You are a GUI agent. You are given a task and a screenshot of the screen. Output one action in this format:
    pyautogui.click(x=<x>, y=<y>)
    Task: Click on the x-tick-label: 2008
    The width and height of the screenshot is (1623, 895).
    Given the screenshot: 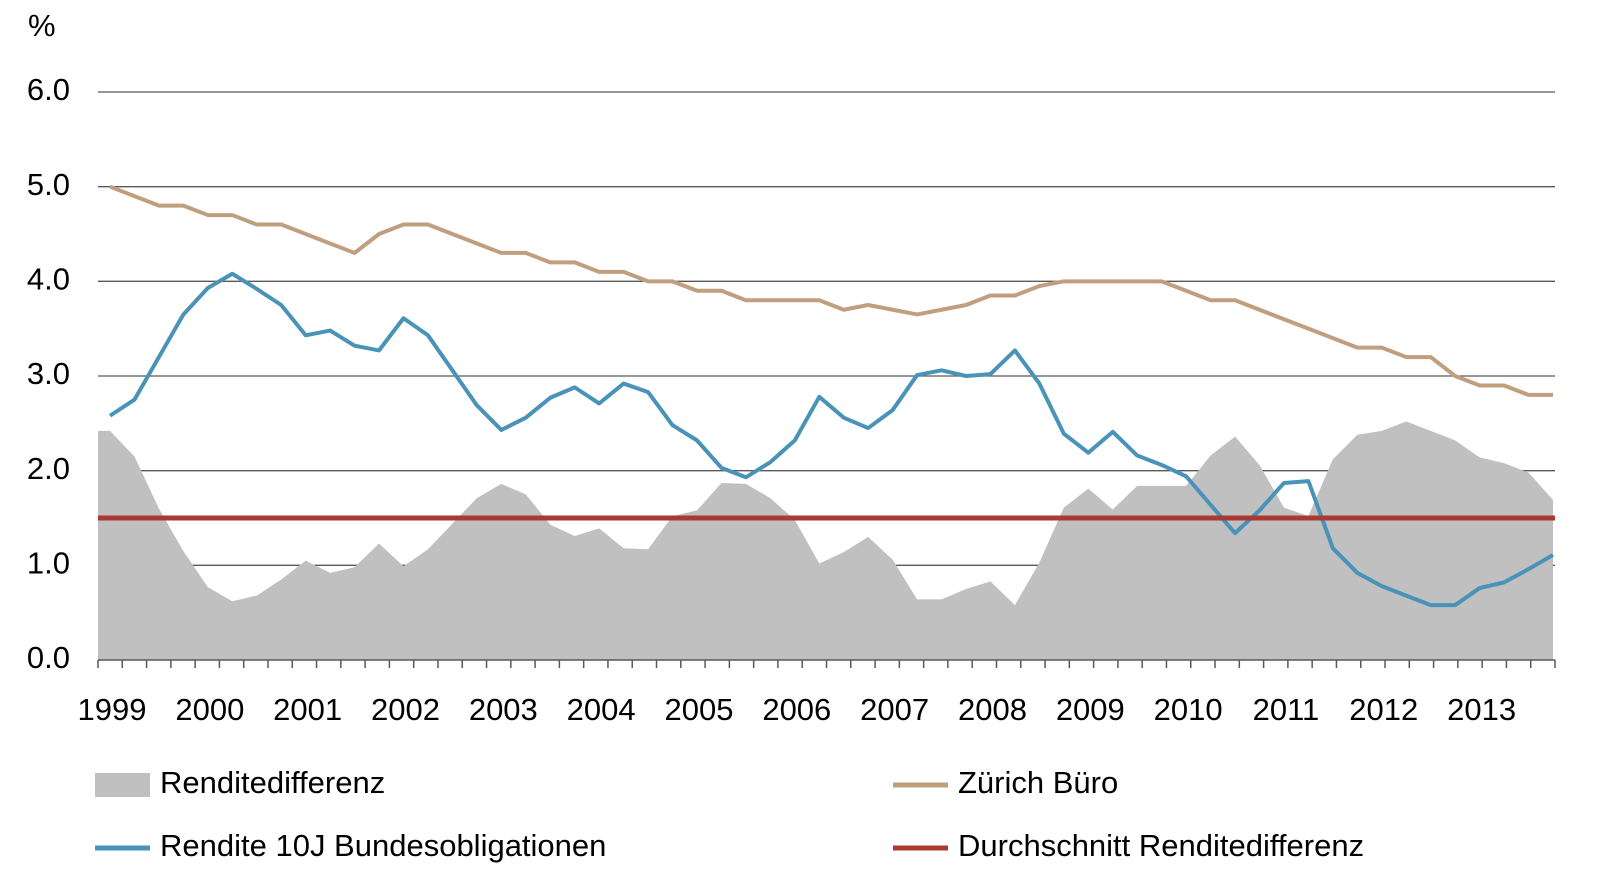 What is the action you would take?
    pyautogui.click(x=992, y=709)
    